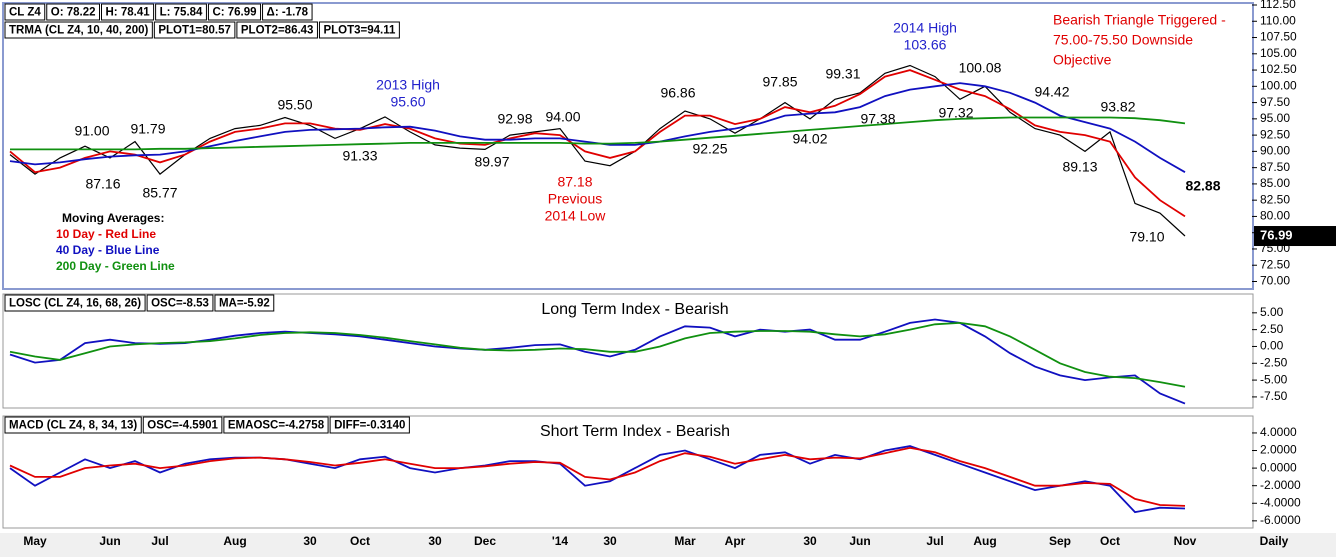 This screenshot has height=557, width=1336. What do you see at coordinates (1280, 485) in the screenshot?
I see `y-tick-label: -2.0000` at bounding box center [1280, 485].